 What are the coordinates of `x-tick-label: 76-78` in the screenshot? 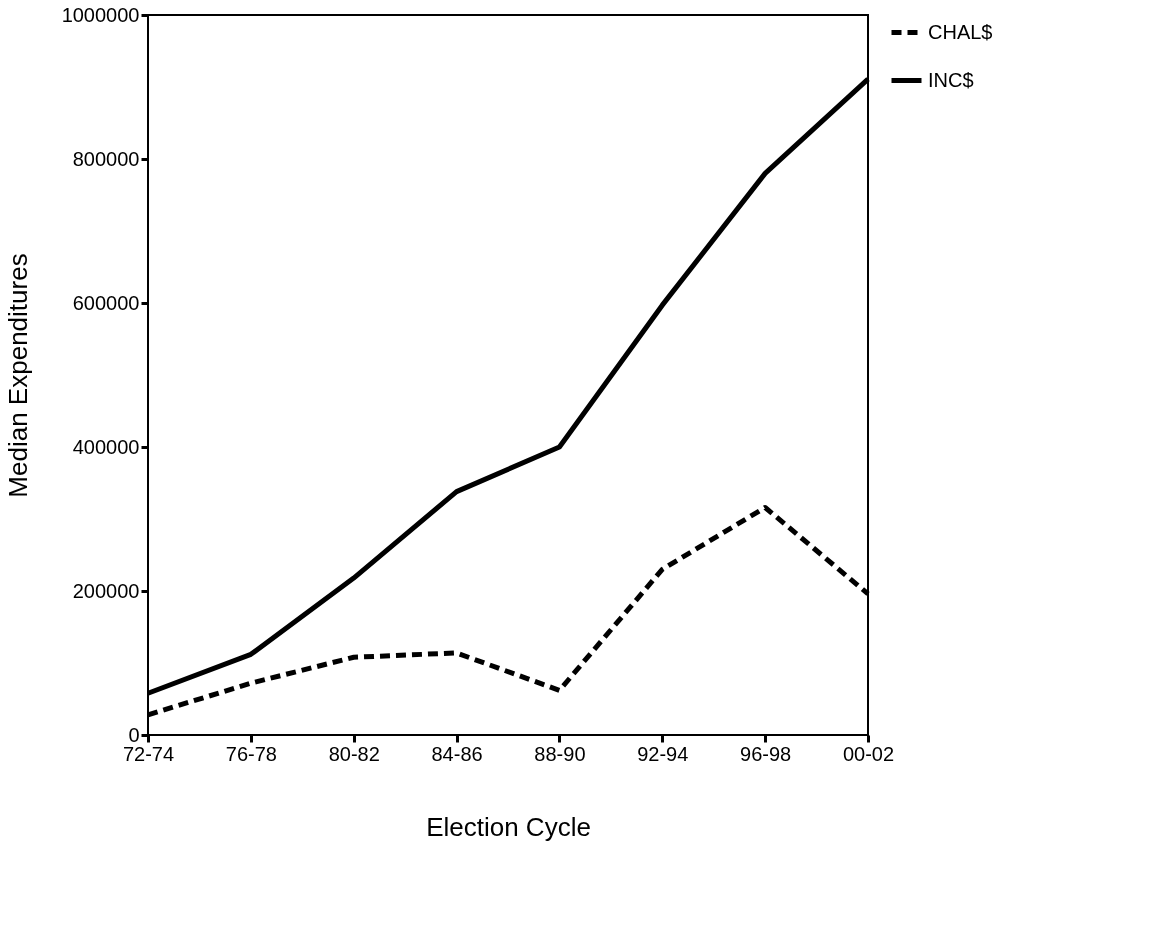 It's located at (251, 753).